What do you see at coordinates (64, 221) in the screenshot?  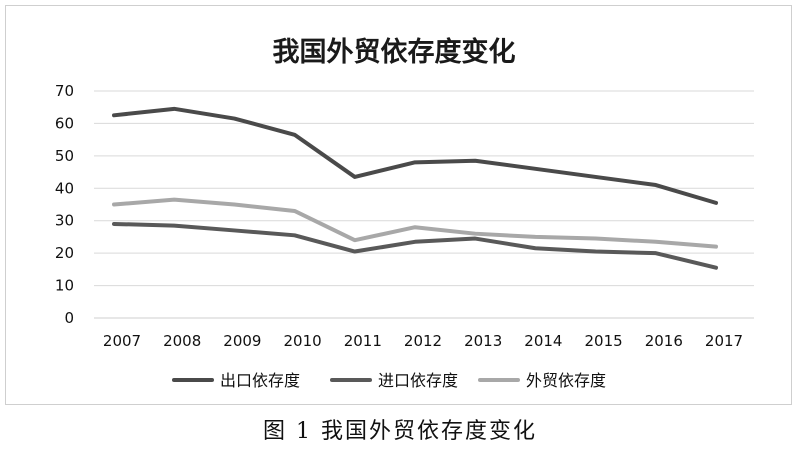 I see `y-tick-label: 30` at bounding box center [64, 221].